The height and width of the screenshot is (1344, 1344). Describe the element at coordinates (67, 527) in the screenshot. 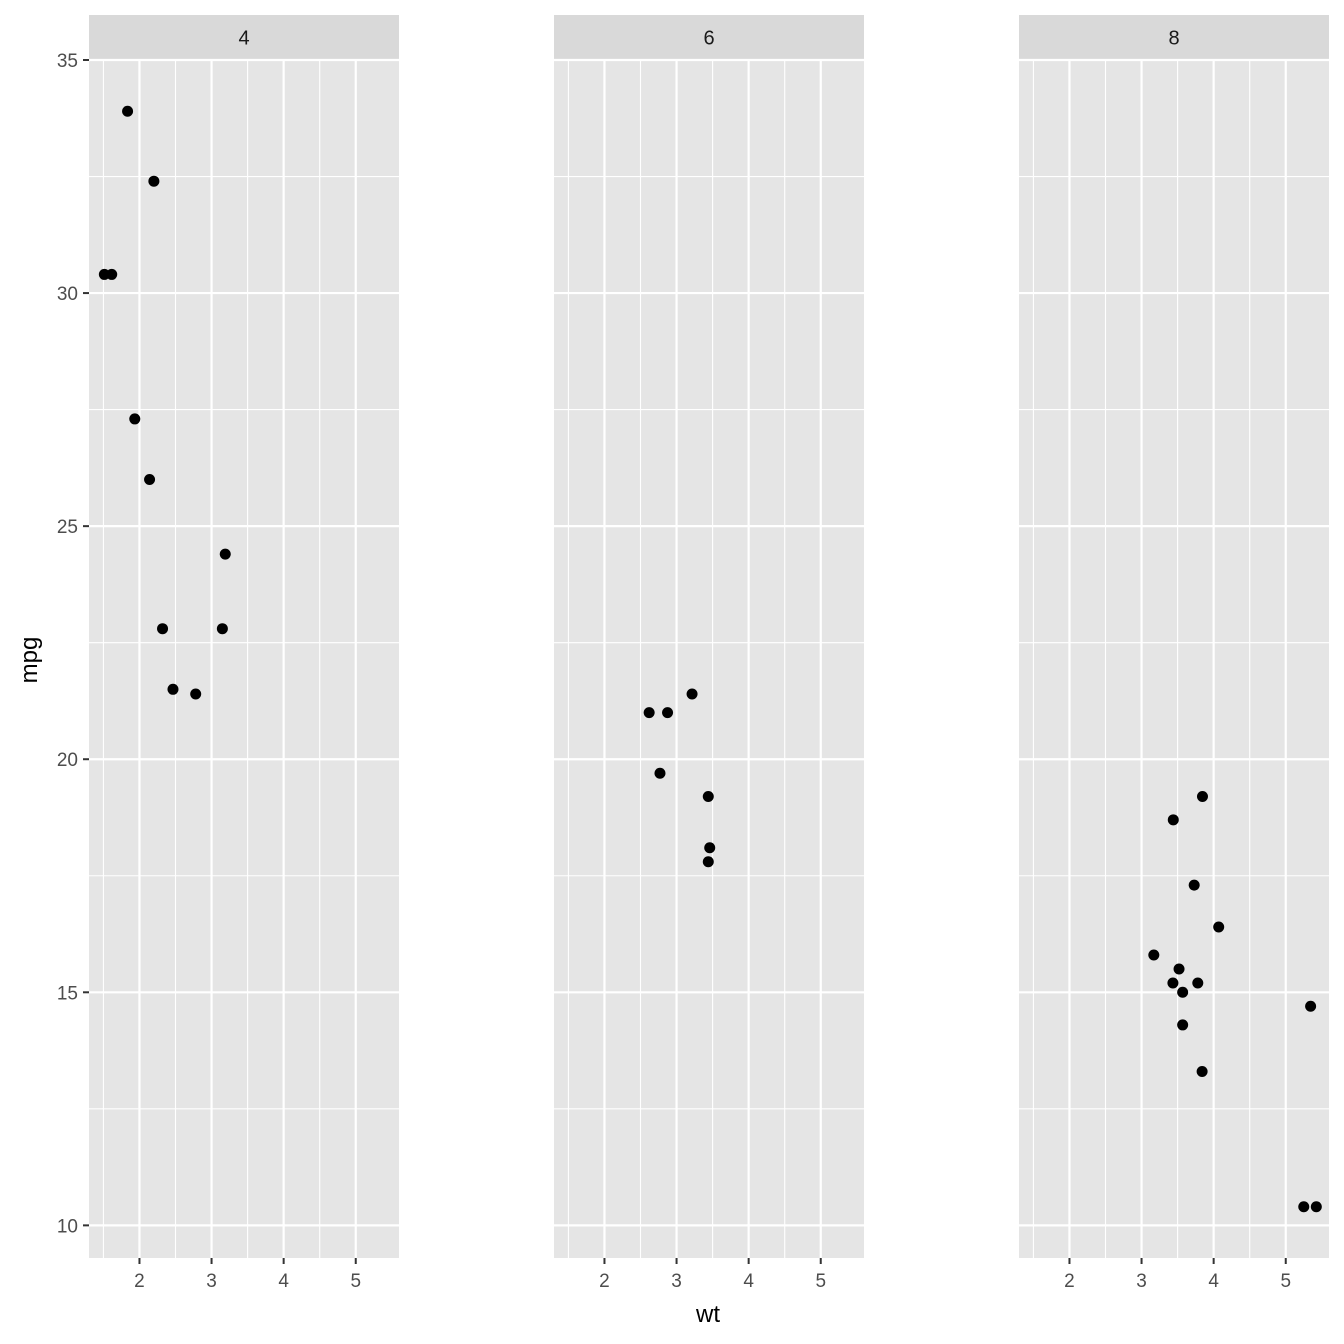

I see `y-tick-label: 25` at that location.